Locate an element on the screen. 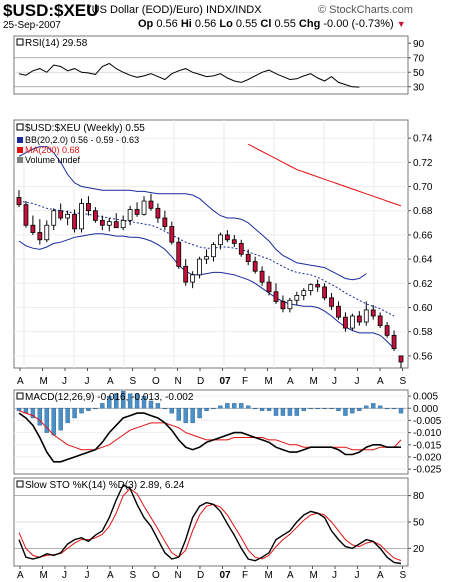  macd-axis-tick-label: -0.015 is located at coordinates (427, 445).